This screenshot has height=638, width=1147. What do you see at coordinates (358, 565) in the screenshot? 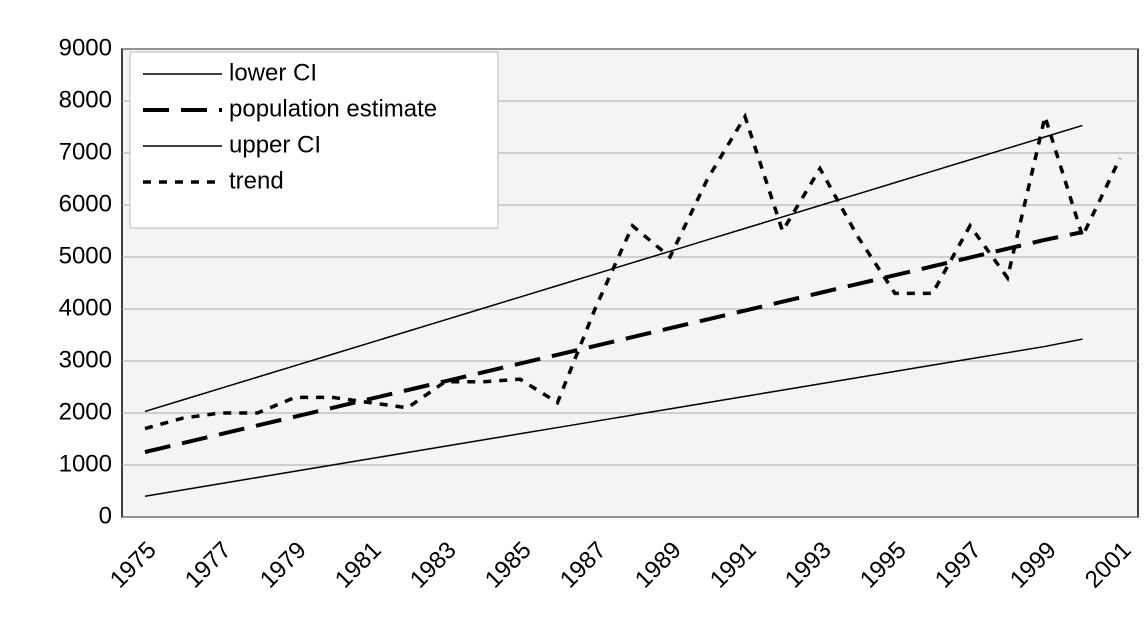
I see `x-tick-label: 1981` at bounding box center [358, 565].